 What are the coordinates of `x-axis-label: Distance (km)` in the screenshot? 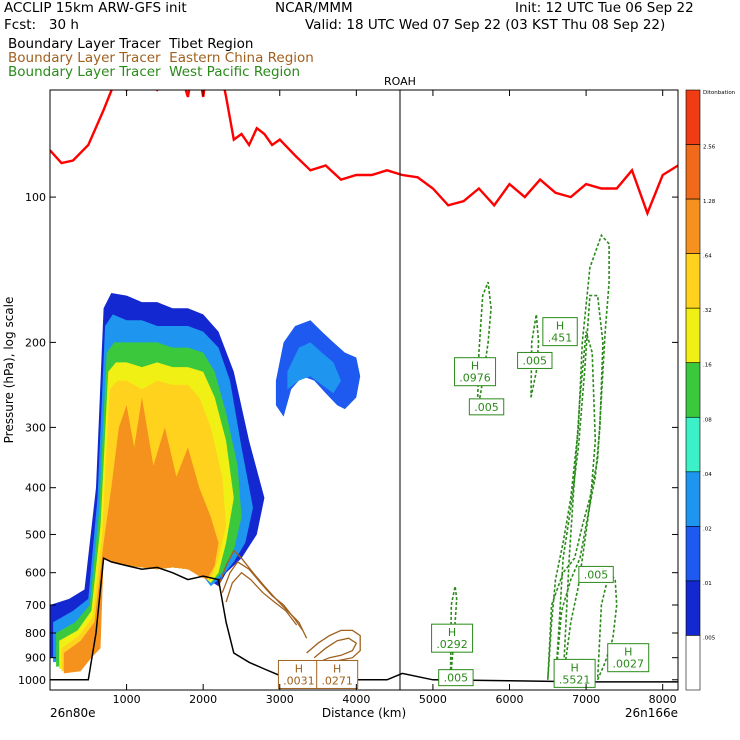 It's located at (364, 713).